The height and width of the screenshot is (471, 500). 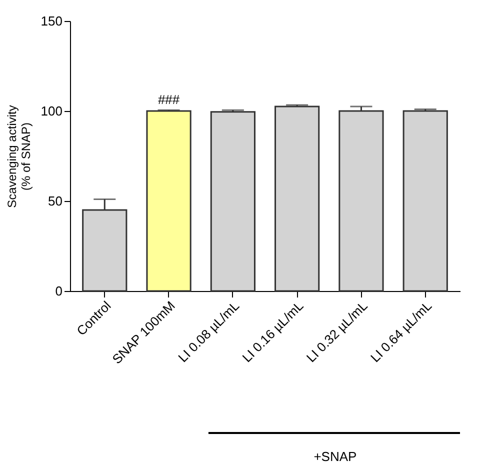 What do you see at coordinates (169, 100) in the screenshot?
I see `annotation: ###` at bounding box center [169, 100].